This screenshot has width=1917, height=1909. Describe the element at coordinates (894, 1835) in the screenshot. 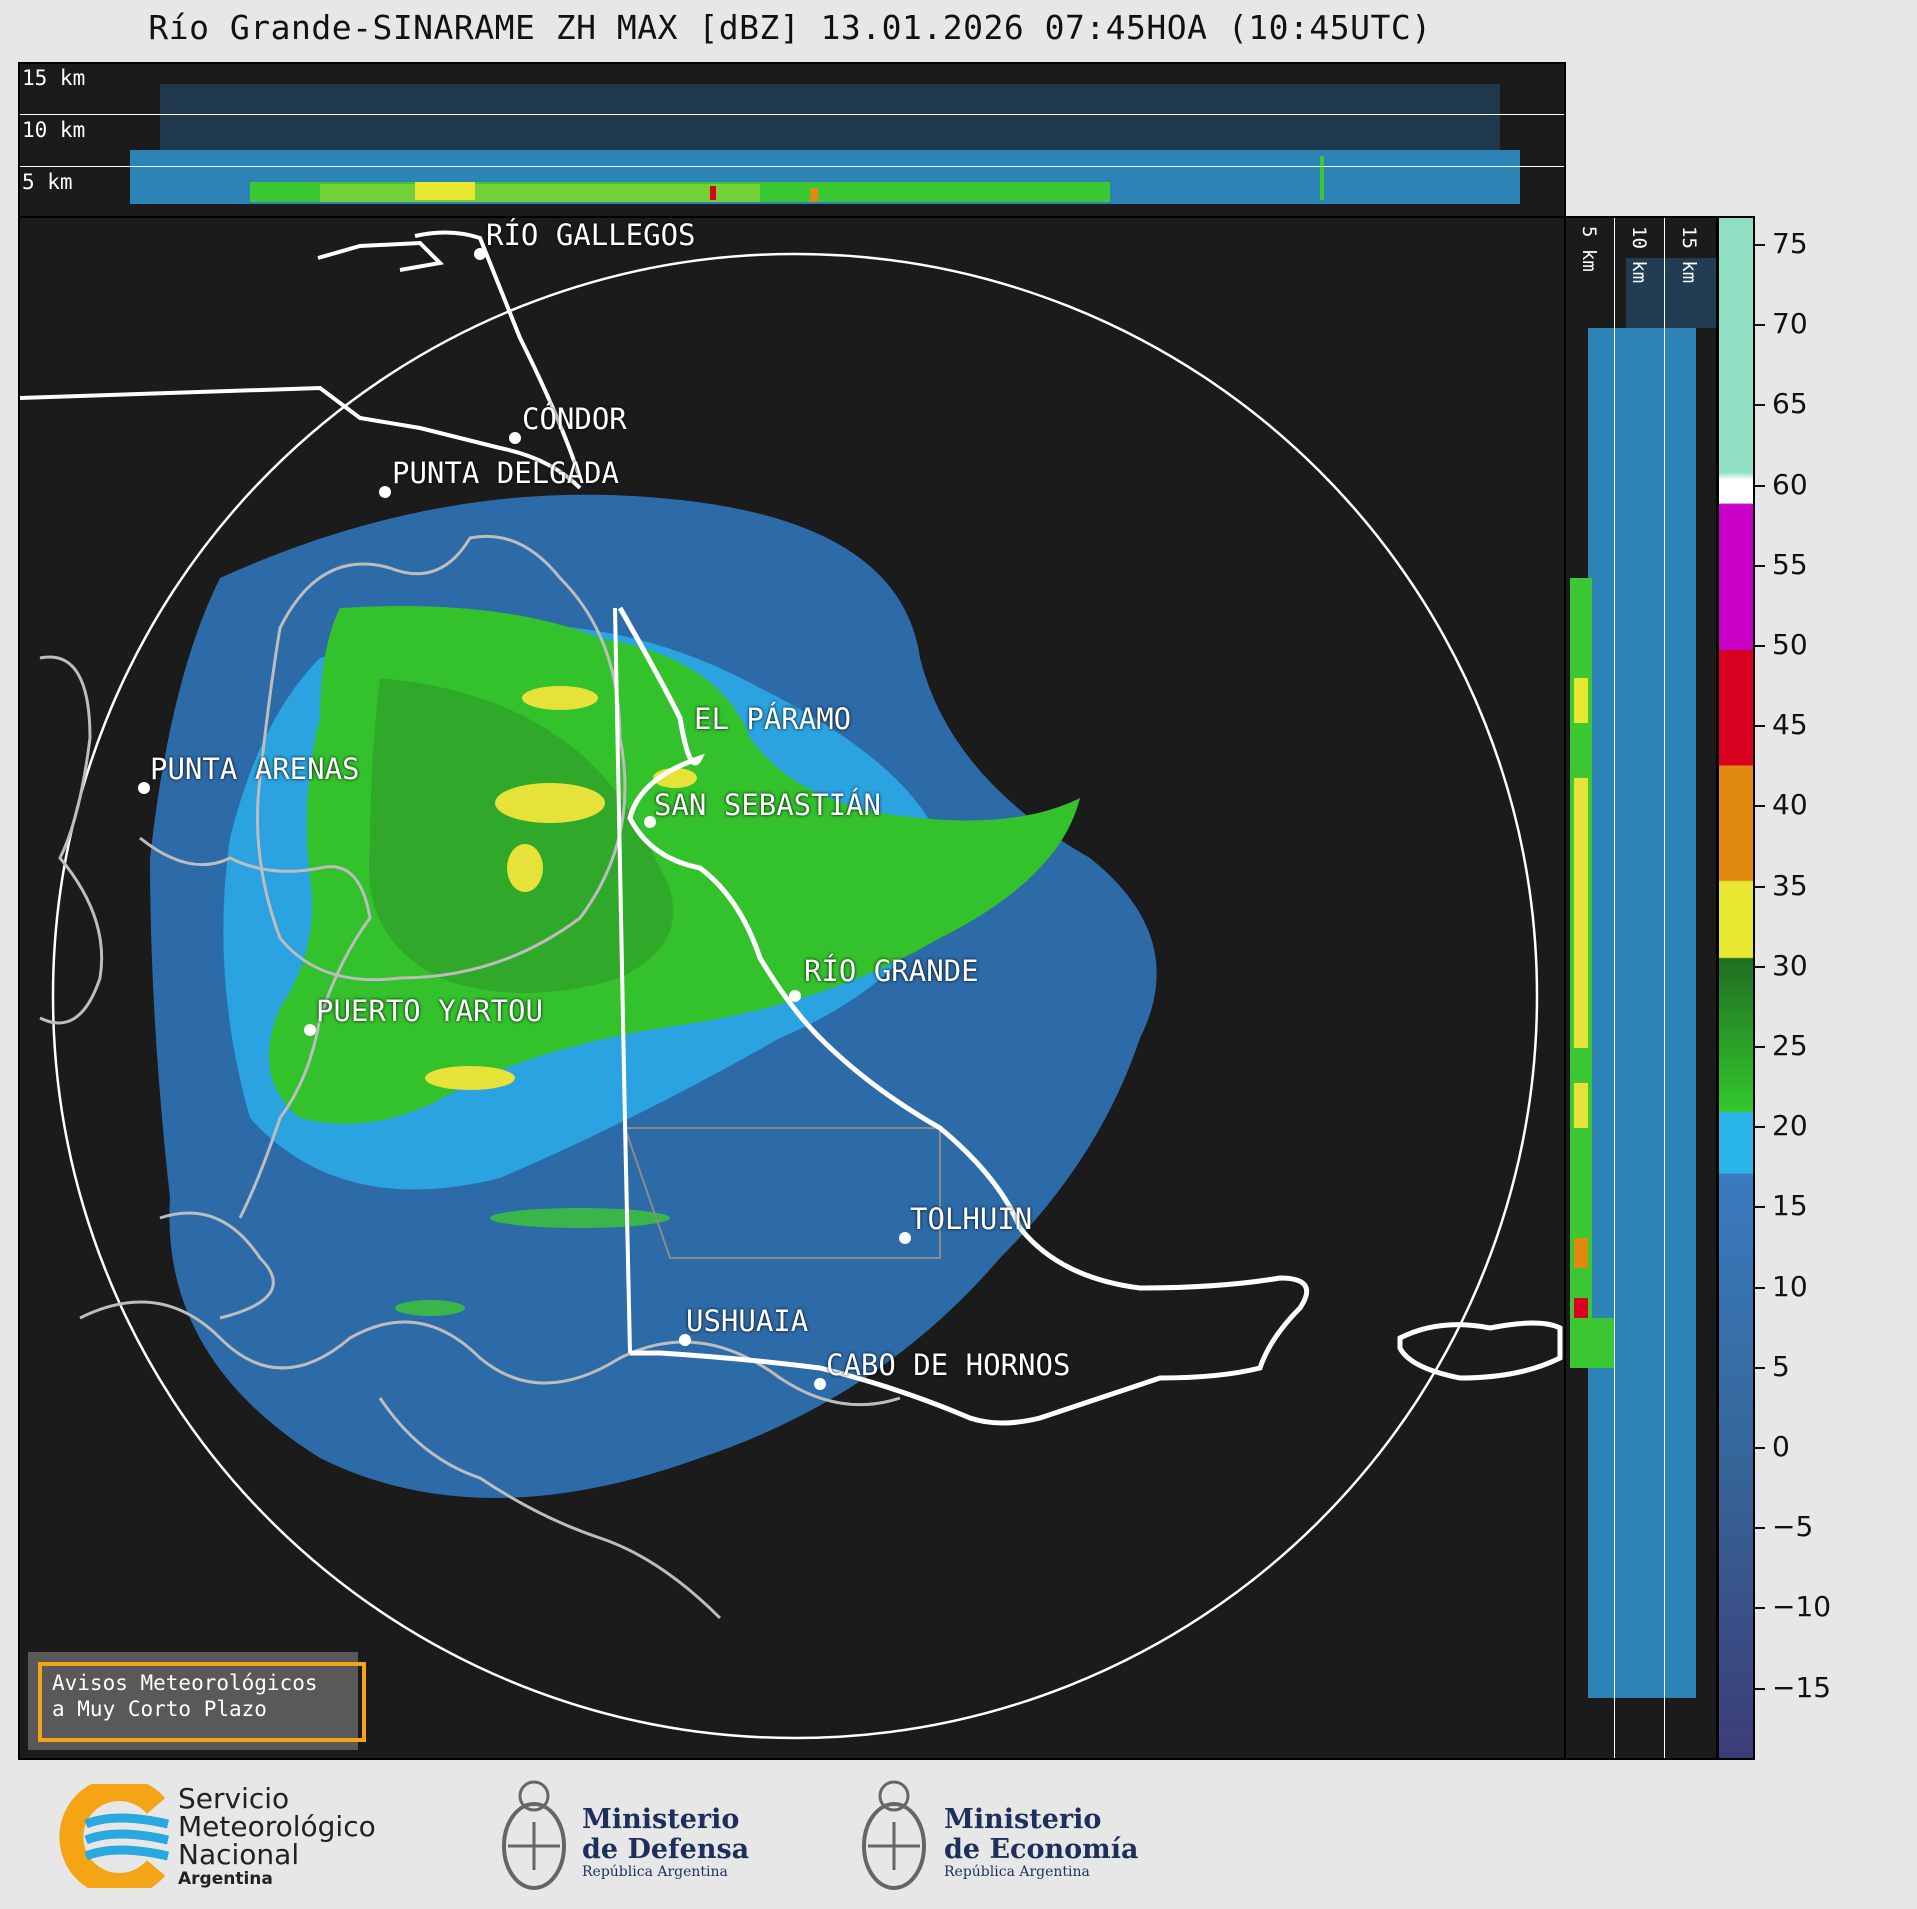

I see `economia-coat-of-arms-icon` at that location.